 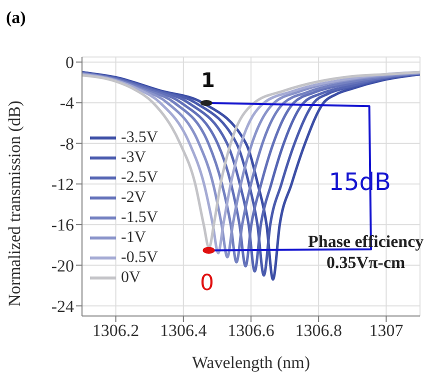 What do you see at coordinates (318, 330) in the screenshot?
I see `x-tick-label: 1306.8` at bounding box center [318, 330].